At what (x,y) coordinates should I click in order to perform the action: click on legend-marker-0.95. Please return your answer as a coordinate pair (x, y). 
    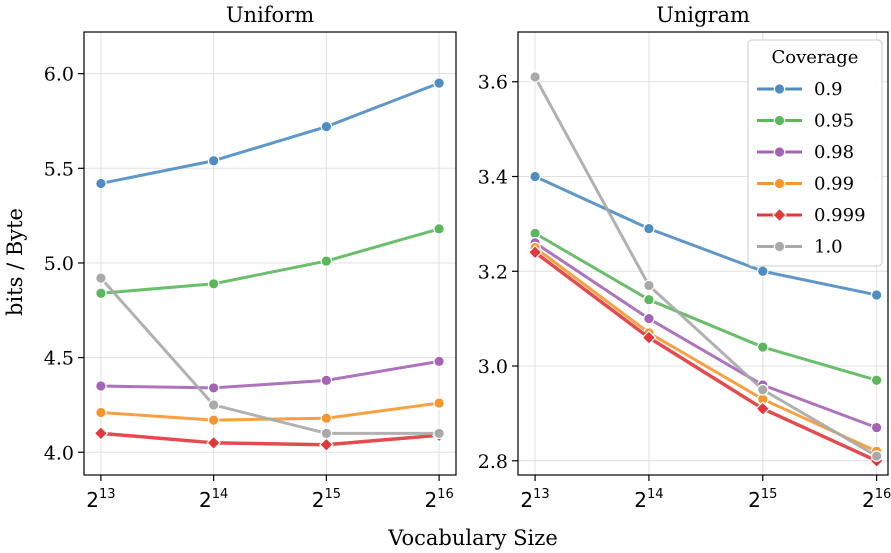
    Looking at the image, I should click on (779, 120).